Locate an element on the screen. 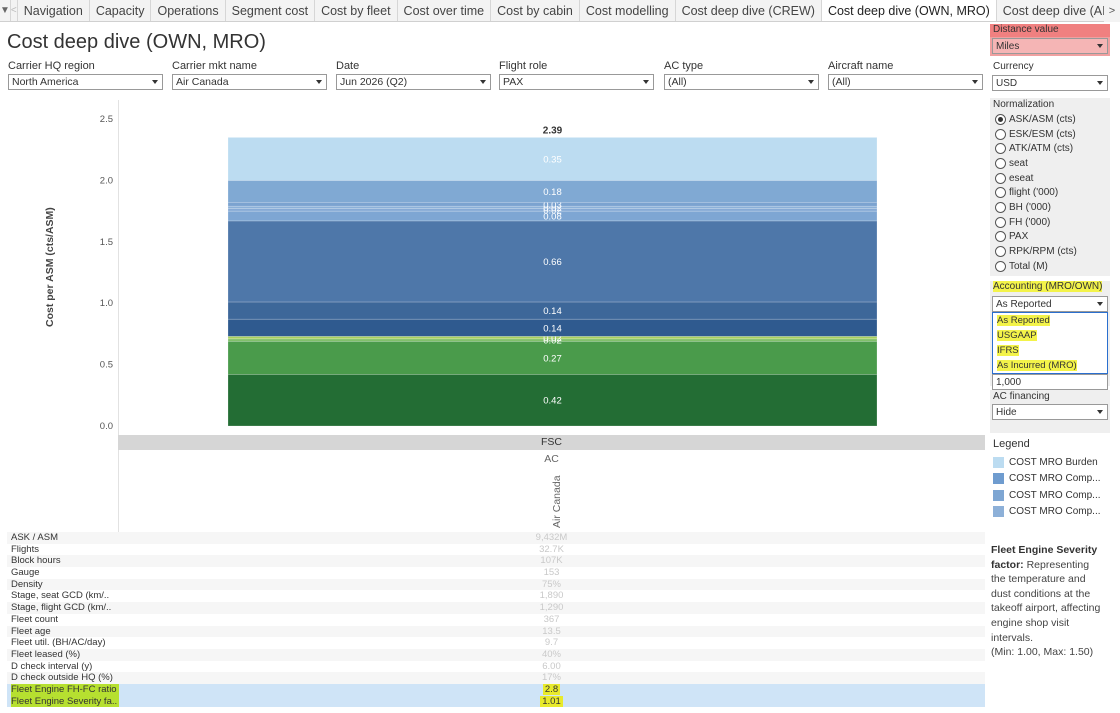 The image size is (1120, 713). filter-select: North America is located at coordinates (85, 82).